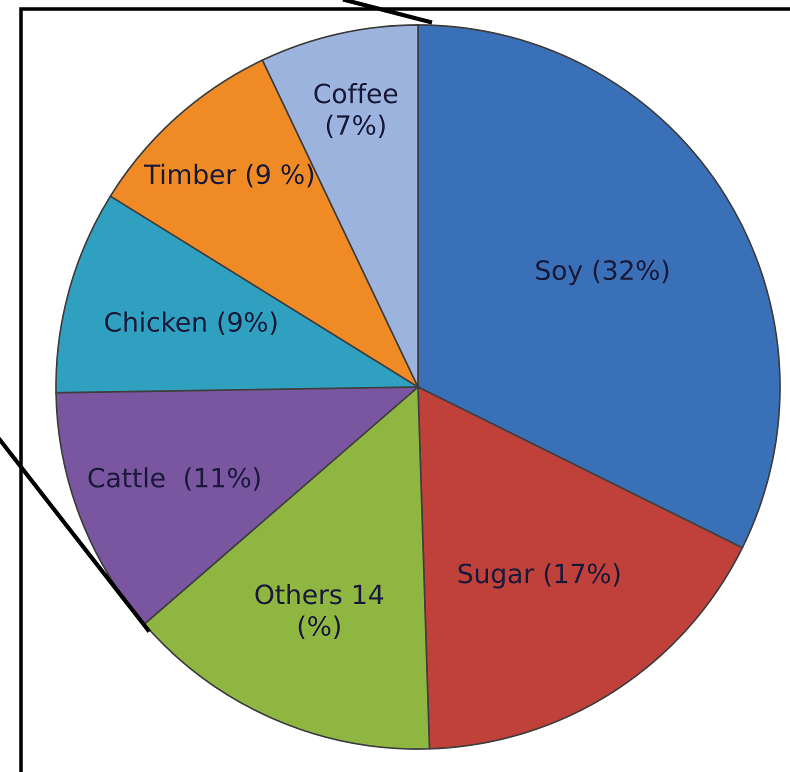  What do you see at coordinates (190, 324) in the screenshot?
I see `slice-label: Chicken (9%)` at bounding box center [190, 324].